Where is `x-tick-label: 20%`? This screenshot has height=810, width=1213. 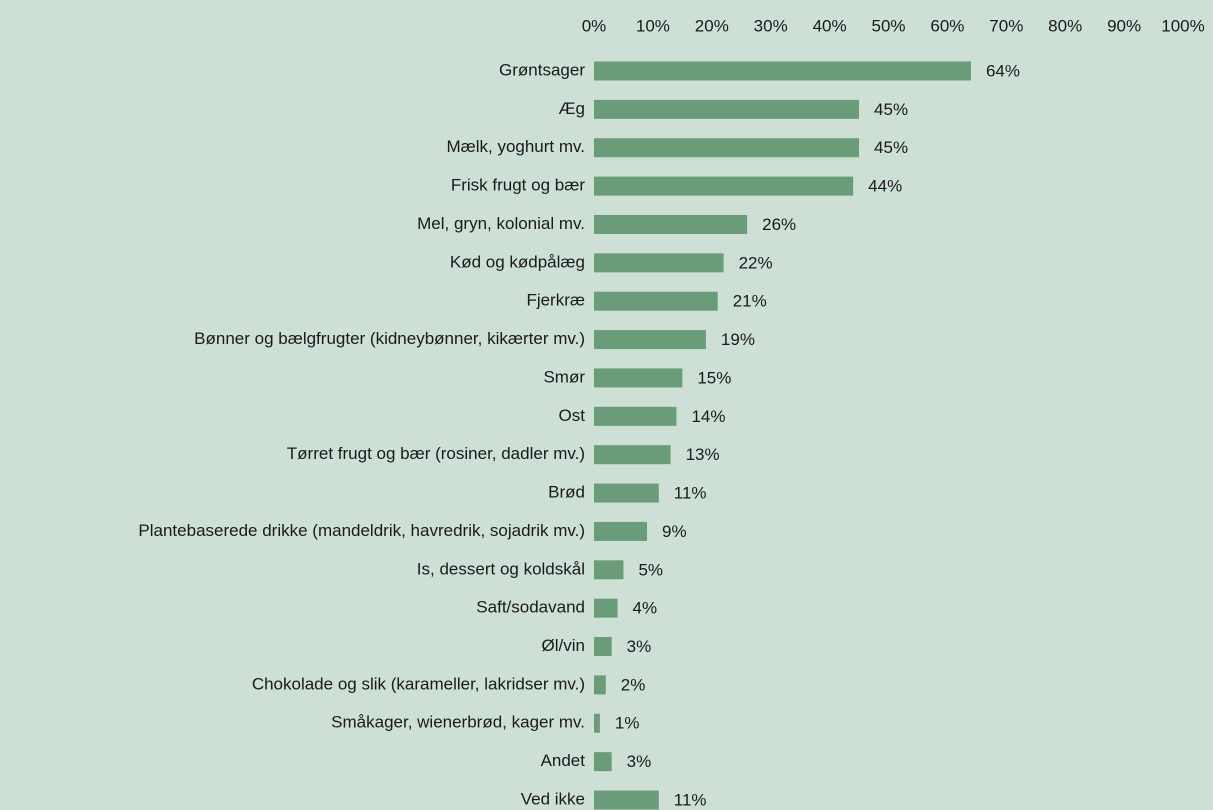 x-tick-label: 20% is located at coordinates (712, 25).